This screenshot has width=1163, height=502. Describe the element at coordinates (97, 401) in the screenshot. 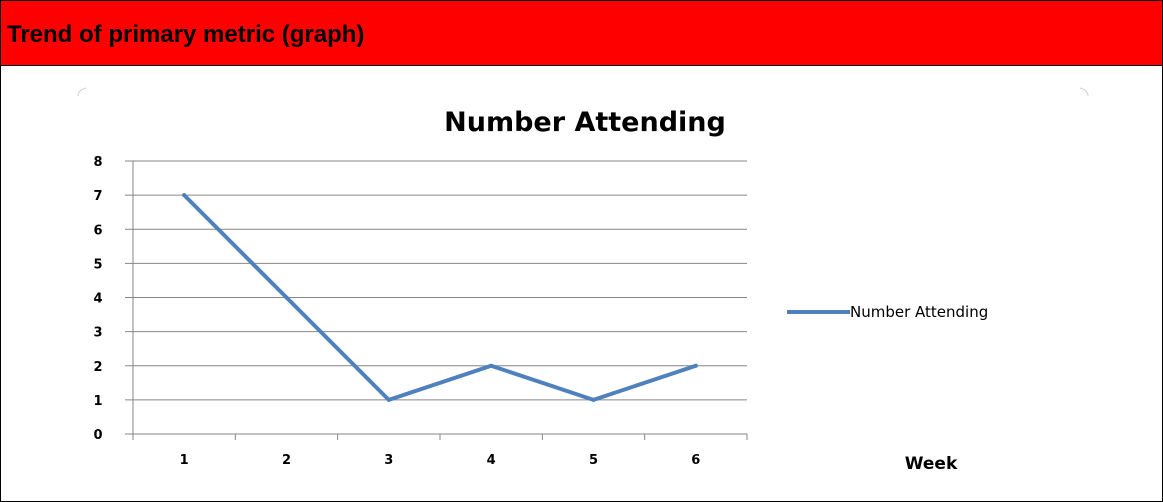

I see `y-tick-label: 1` at that location.